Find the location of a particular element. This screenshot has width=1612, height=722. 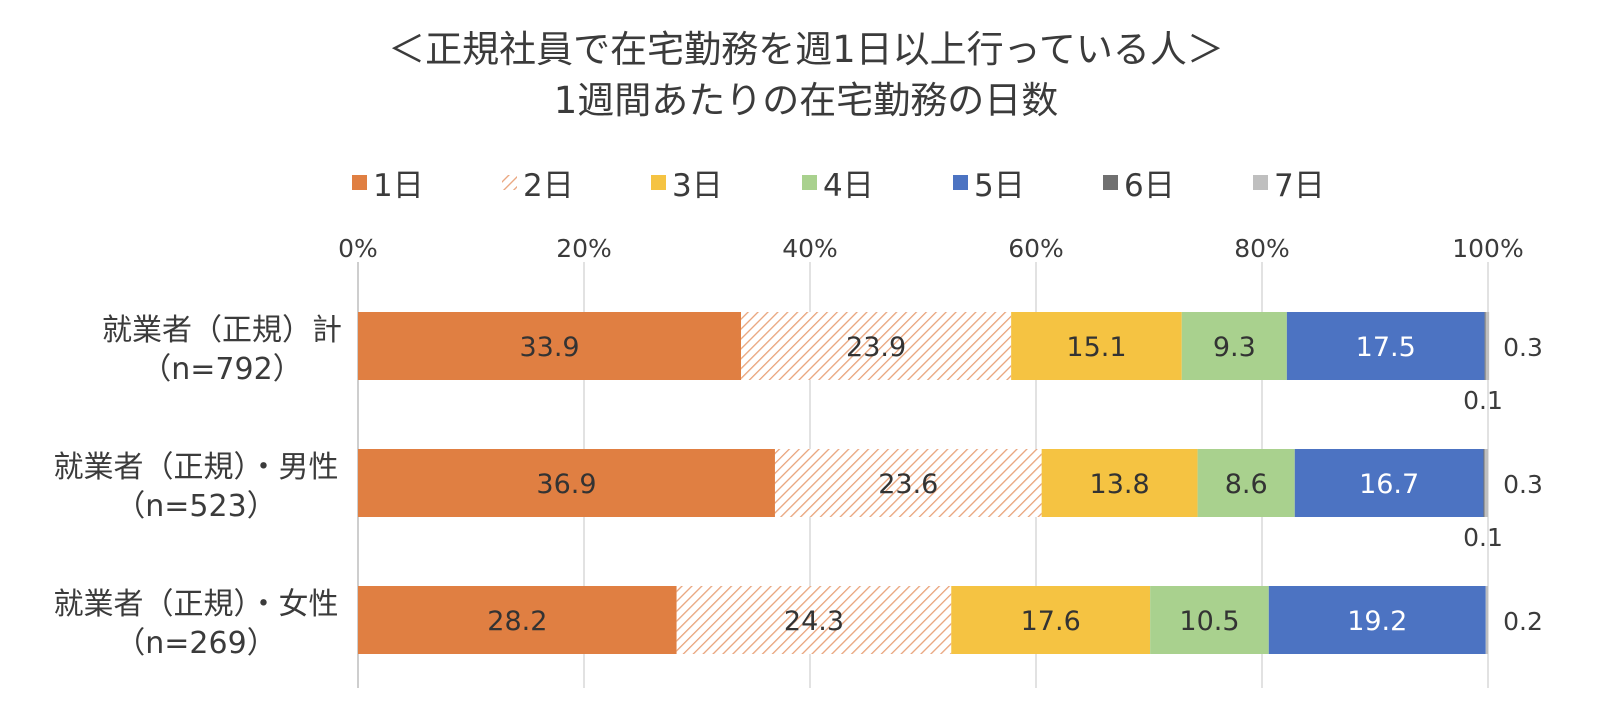

x-tick-label: 80% is located at coordinates (1262, 248).